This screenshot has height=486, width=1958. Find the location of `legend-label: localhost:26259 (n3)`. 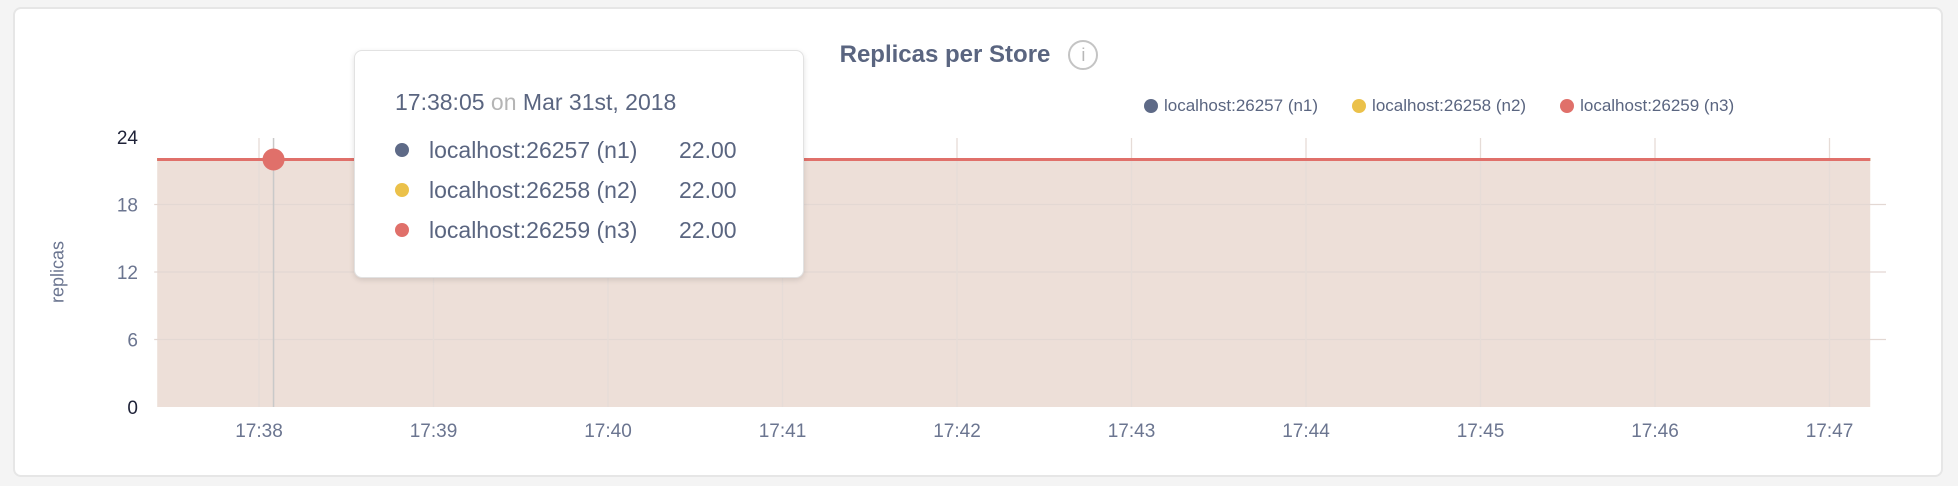

legend-label: localhost:26259 (n3) is located at coordinates (1657, 105).